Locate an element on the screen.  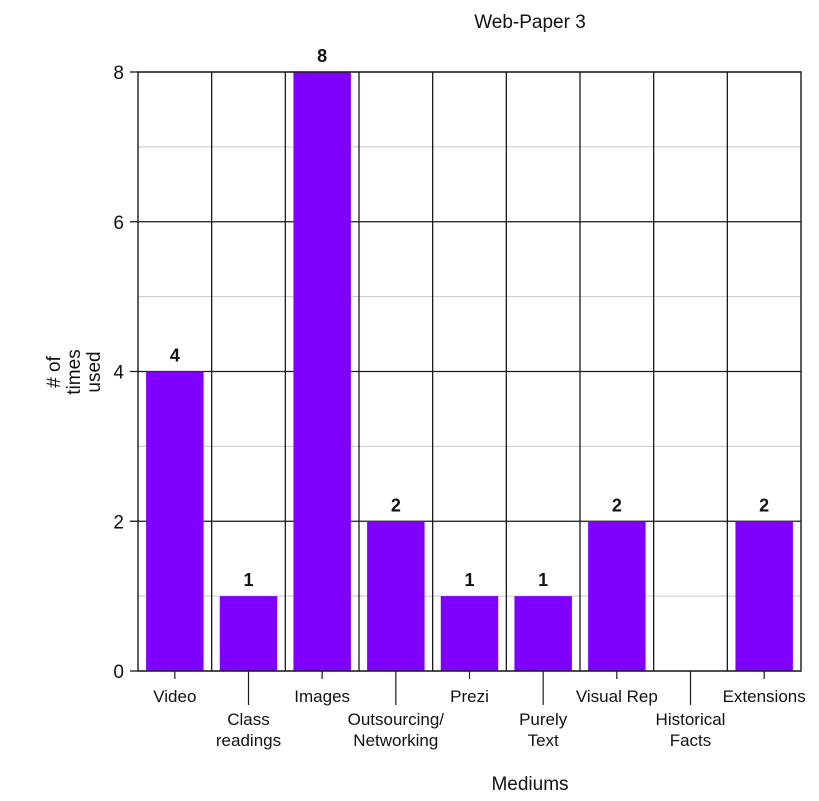
y-axis-title: # oftimesused is located at coordinates (74, 371).